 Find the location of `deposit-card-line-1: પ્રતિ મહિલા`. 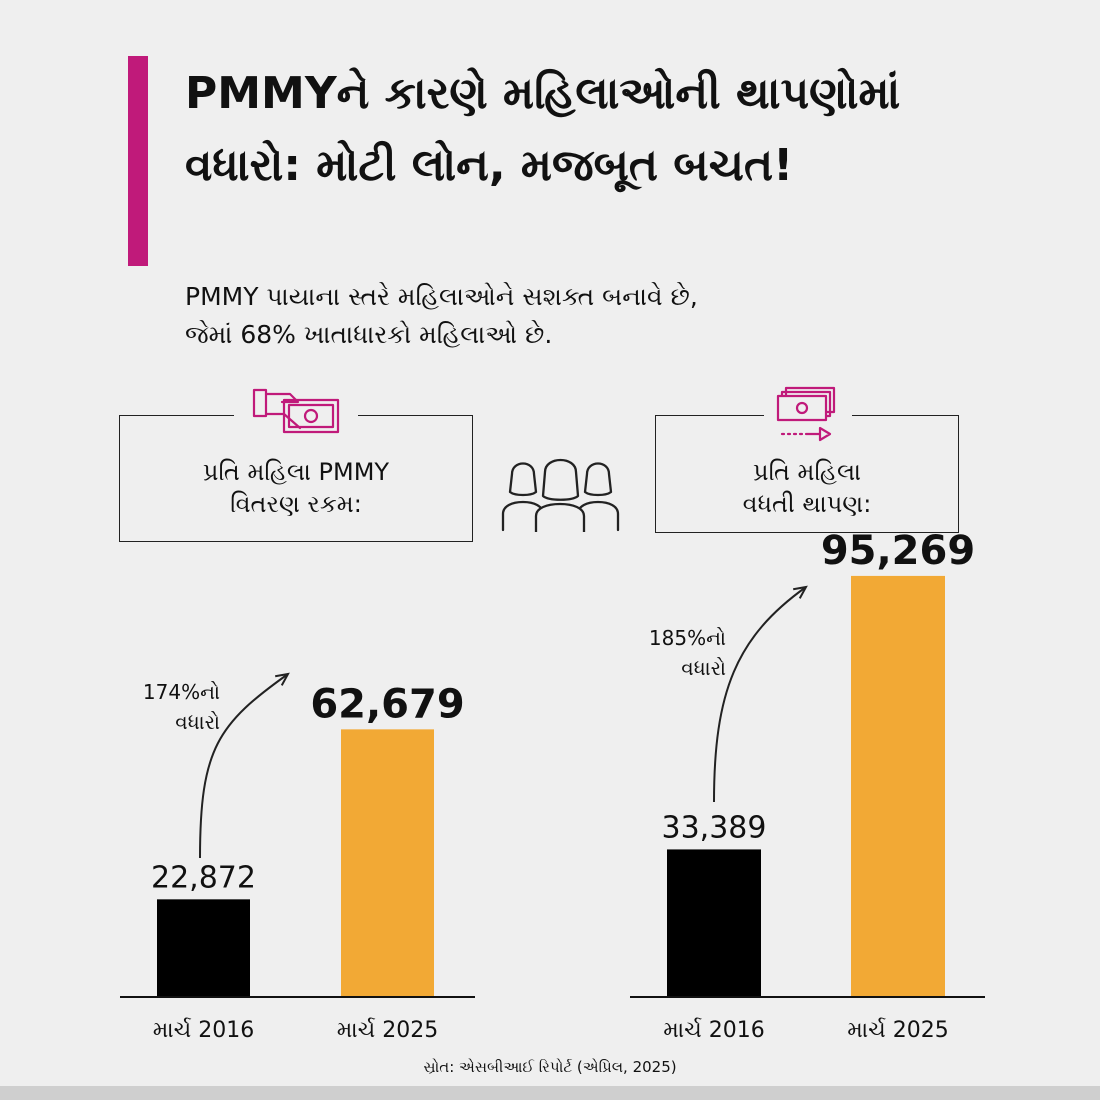

deposit-card-line-1: પ્રતિ મહિલા is located at coordinates (807, 472).